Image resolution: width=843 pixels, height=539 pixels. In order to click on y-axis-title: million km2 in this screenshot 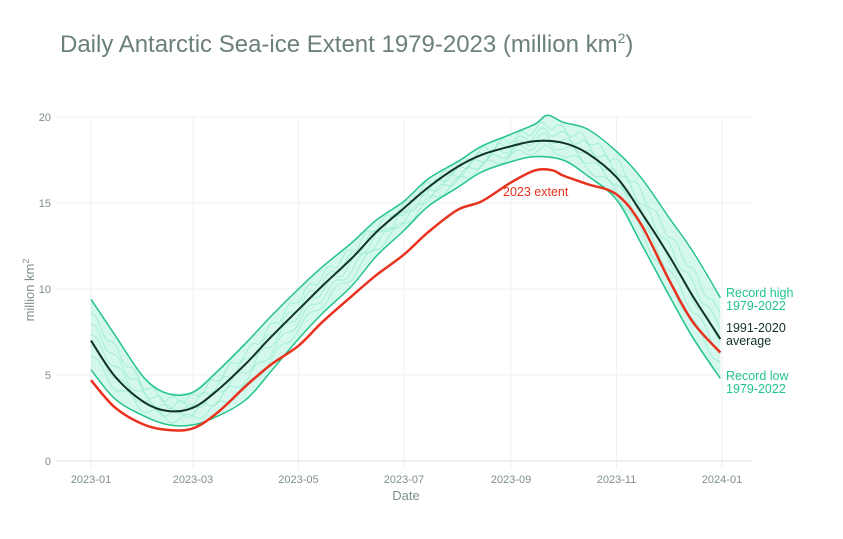, I will do `click(29, 290)`.